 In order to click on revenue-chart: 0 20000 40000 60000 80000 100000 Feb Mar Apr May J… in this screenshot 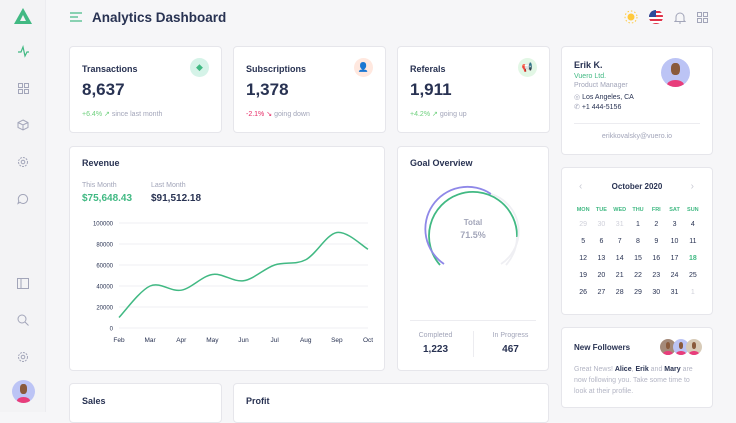, I will do `click(233, 283)`.